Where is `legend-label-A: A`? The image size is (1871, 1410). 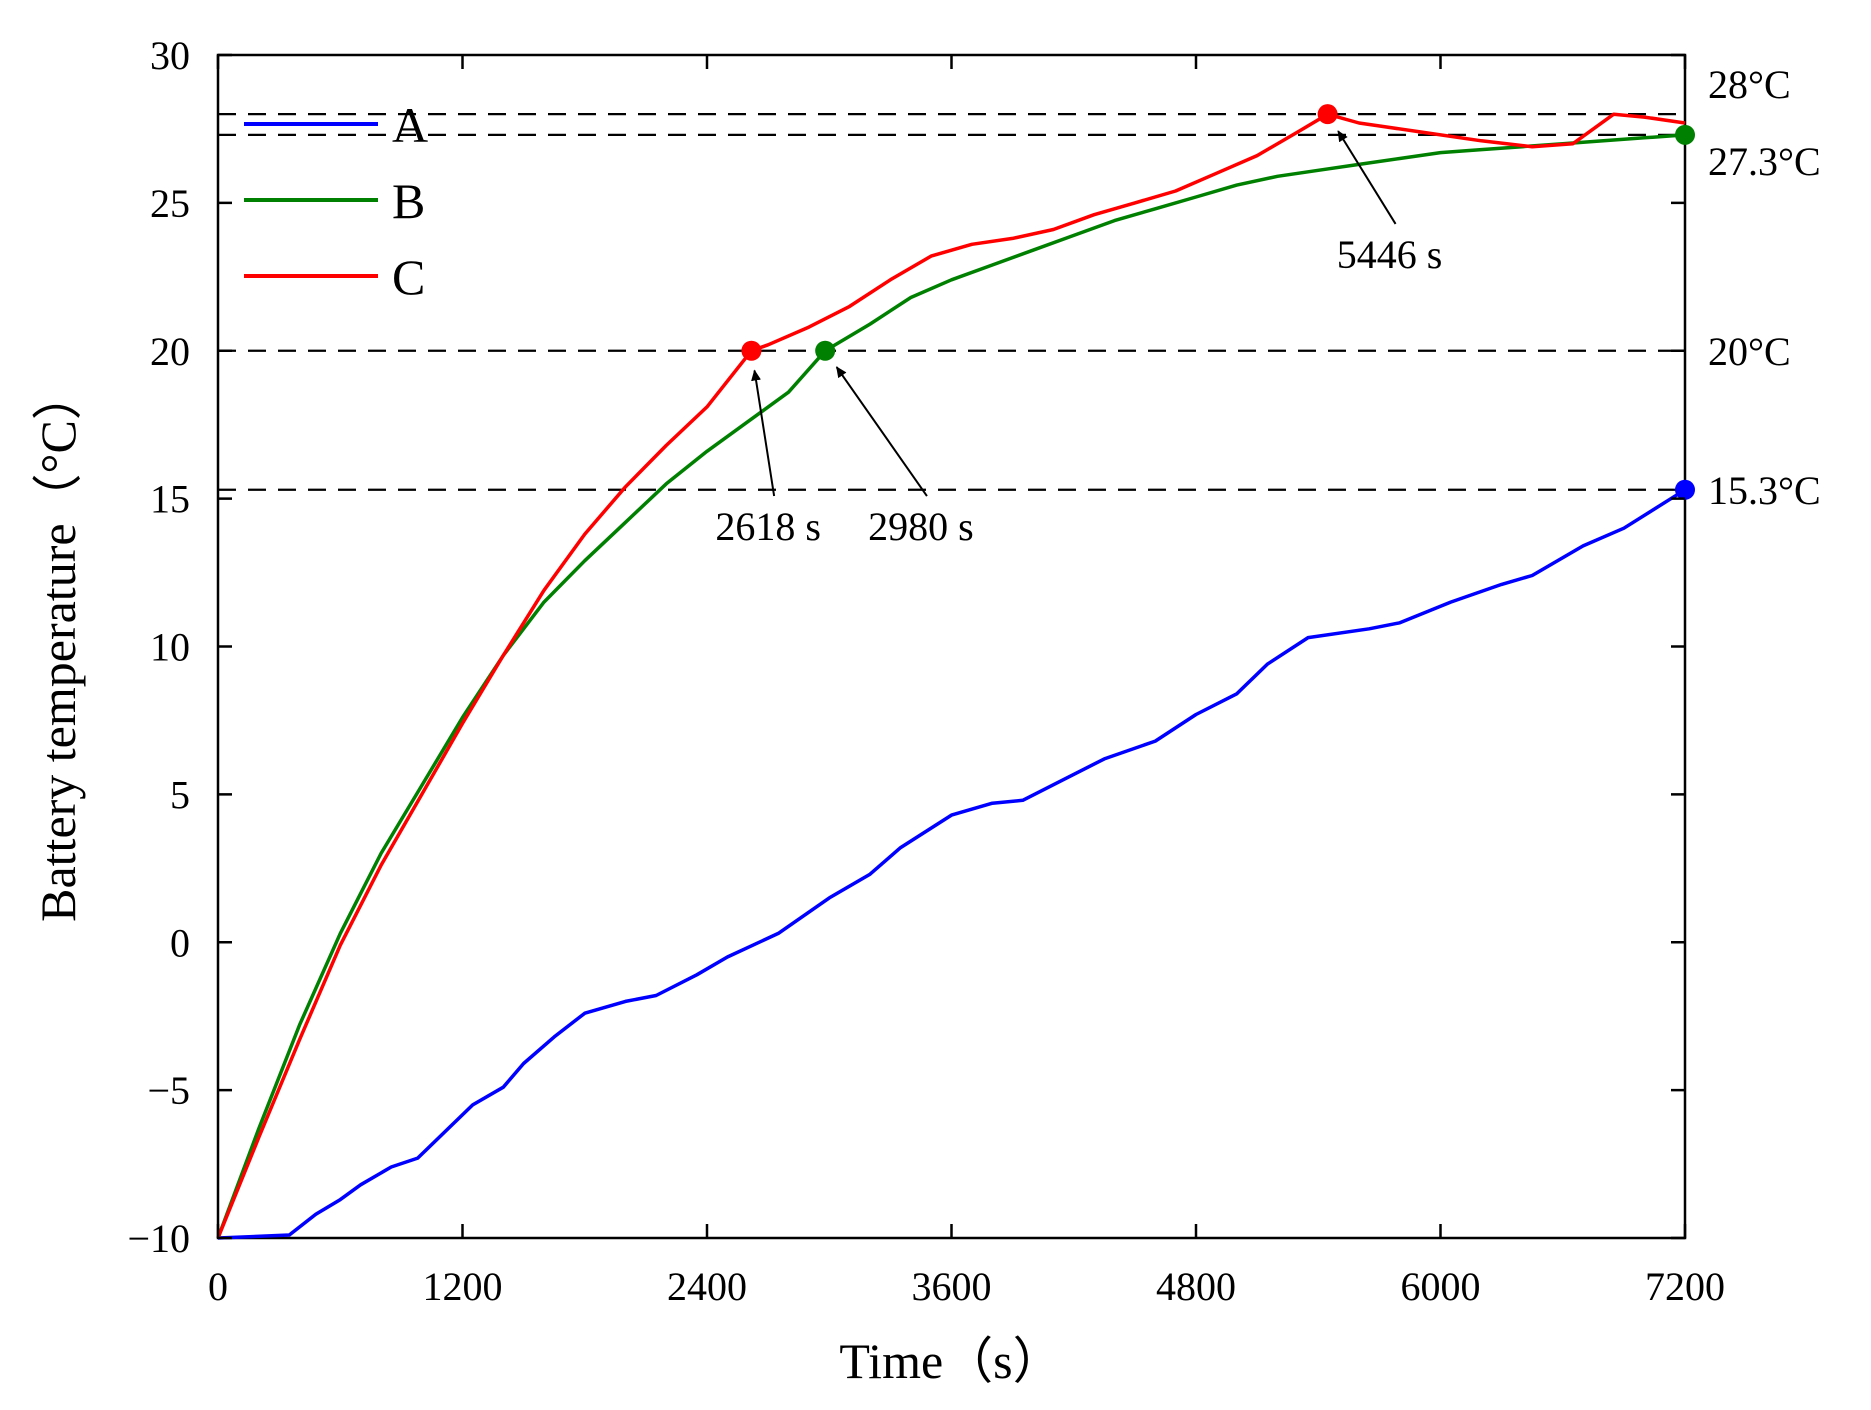
legend-label-A: A is located at coordinates (410, 125).